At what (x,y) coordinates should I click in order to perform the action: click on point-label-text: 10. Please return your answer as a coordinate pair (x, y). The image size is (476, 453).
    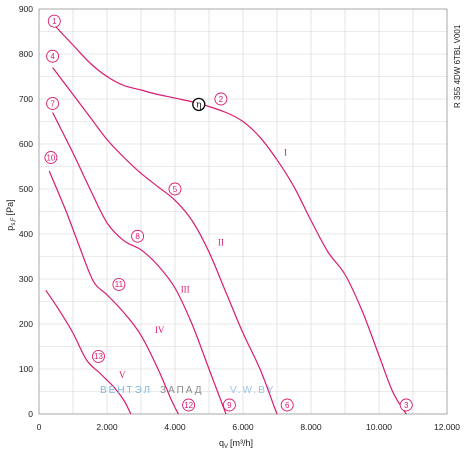
    Looking at the image, I should click on (50, 157).